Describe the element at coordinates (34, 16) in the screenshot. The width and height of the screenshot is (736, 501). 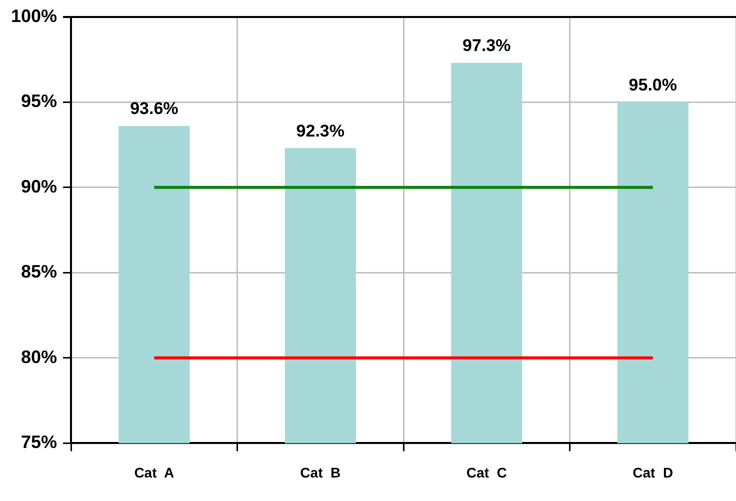
I see `y-tick-label: 100%` at that location.